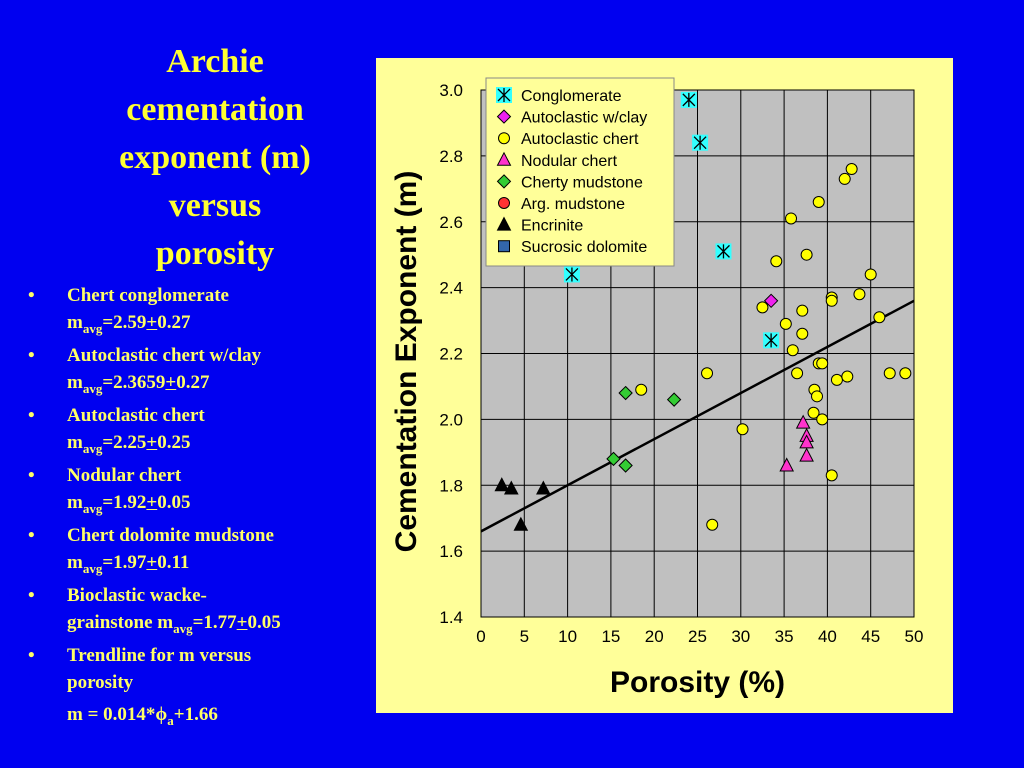  I want to click on y-tick-label: 3.0, so click(451, 90).